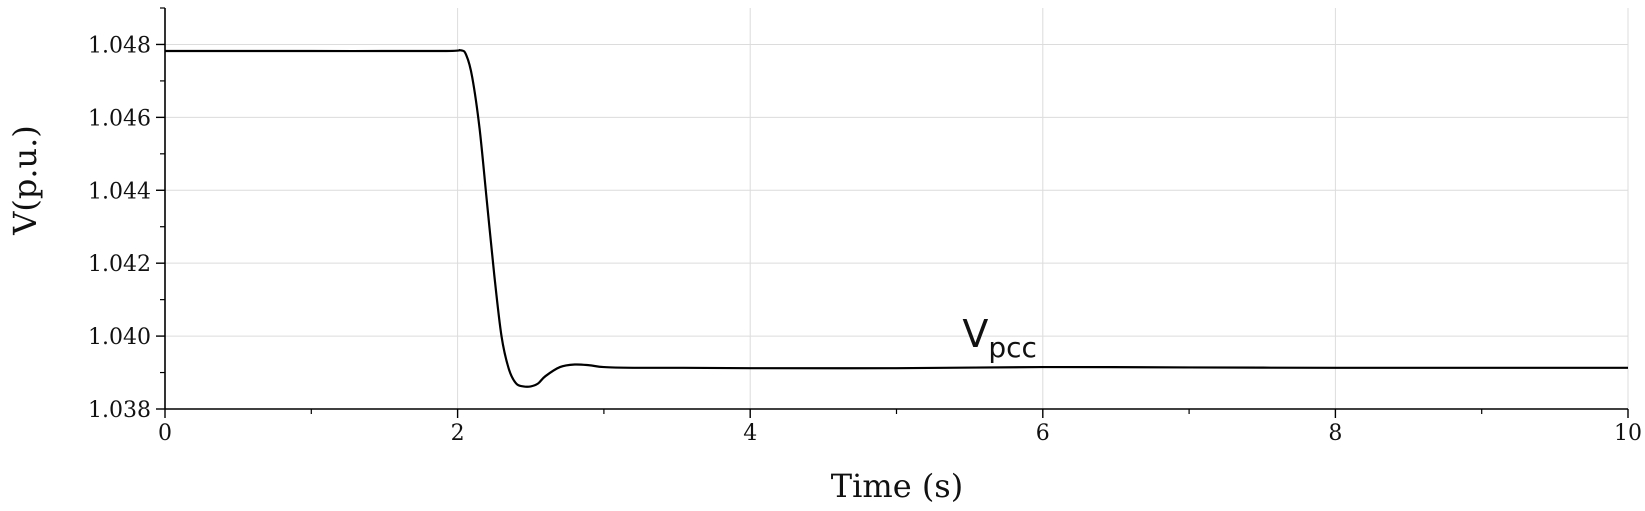 This screenshot has height=511, width=1645. What do you see at coordinates (1043, 433) in the screenshot?
I see `x-tick-label: 6` at bounding box center [1043, 433].